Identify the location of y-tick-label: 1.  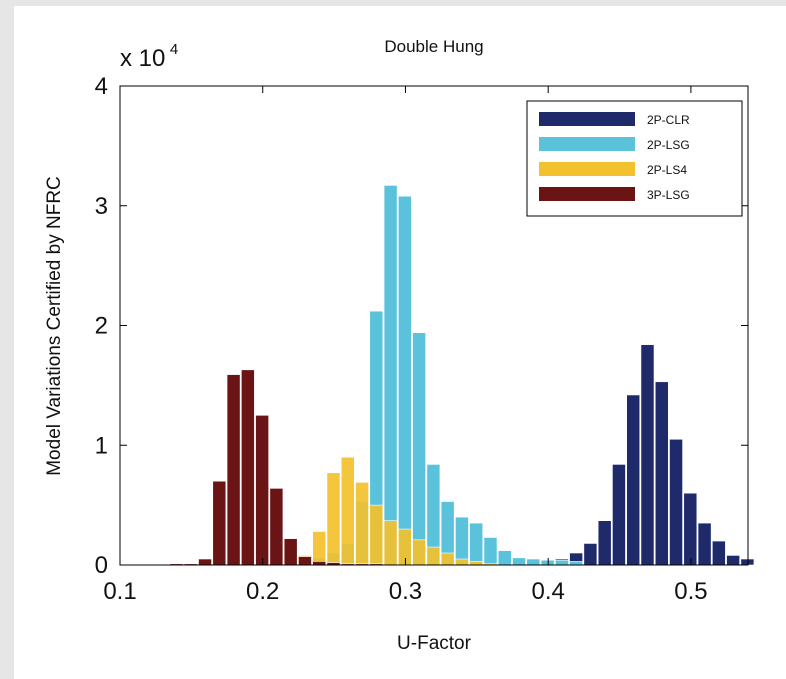
(101, 445).